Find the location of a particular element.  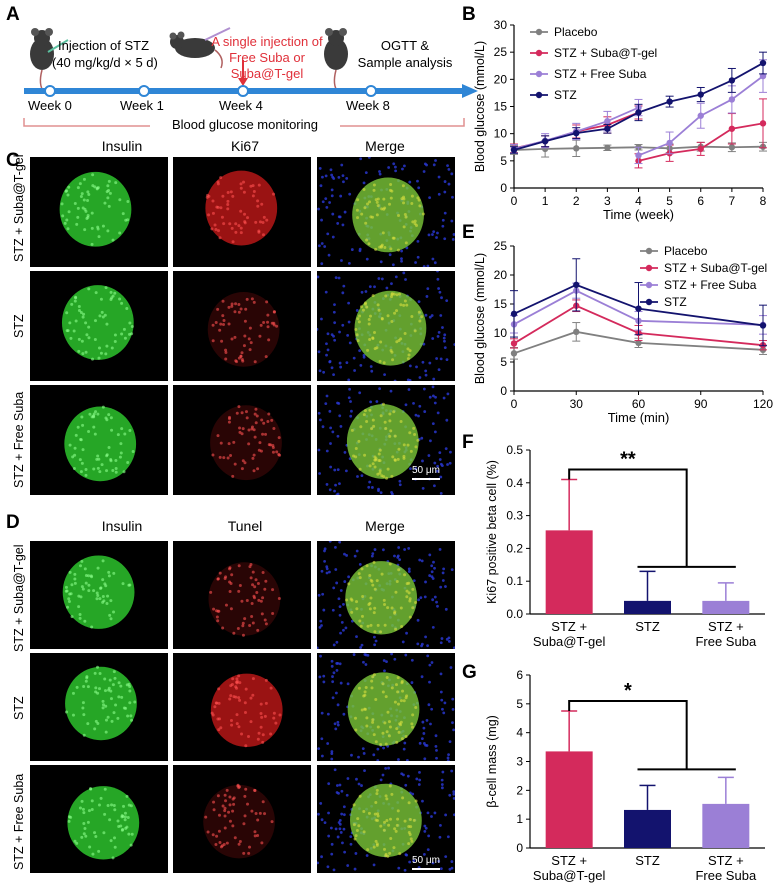

y-tick-label: 15 is located at coordinates (501, 107).